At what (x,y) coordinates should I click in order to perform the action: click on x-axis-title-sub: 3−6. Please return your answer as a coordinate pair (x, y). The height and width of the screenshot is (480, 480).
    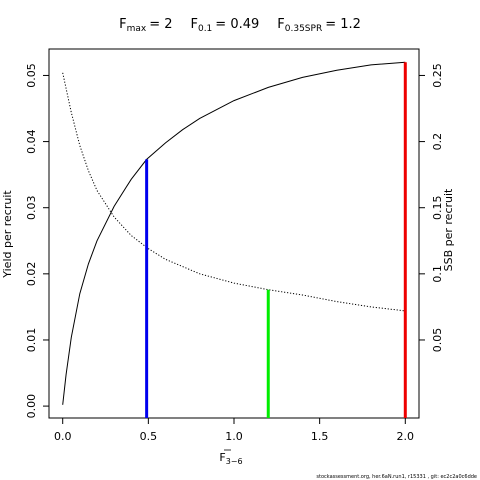
    Looking at the image, I should click on (234, 461).